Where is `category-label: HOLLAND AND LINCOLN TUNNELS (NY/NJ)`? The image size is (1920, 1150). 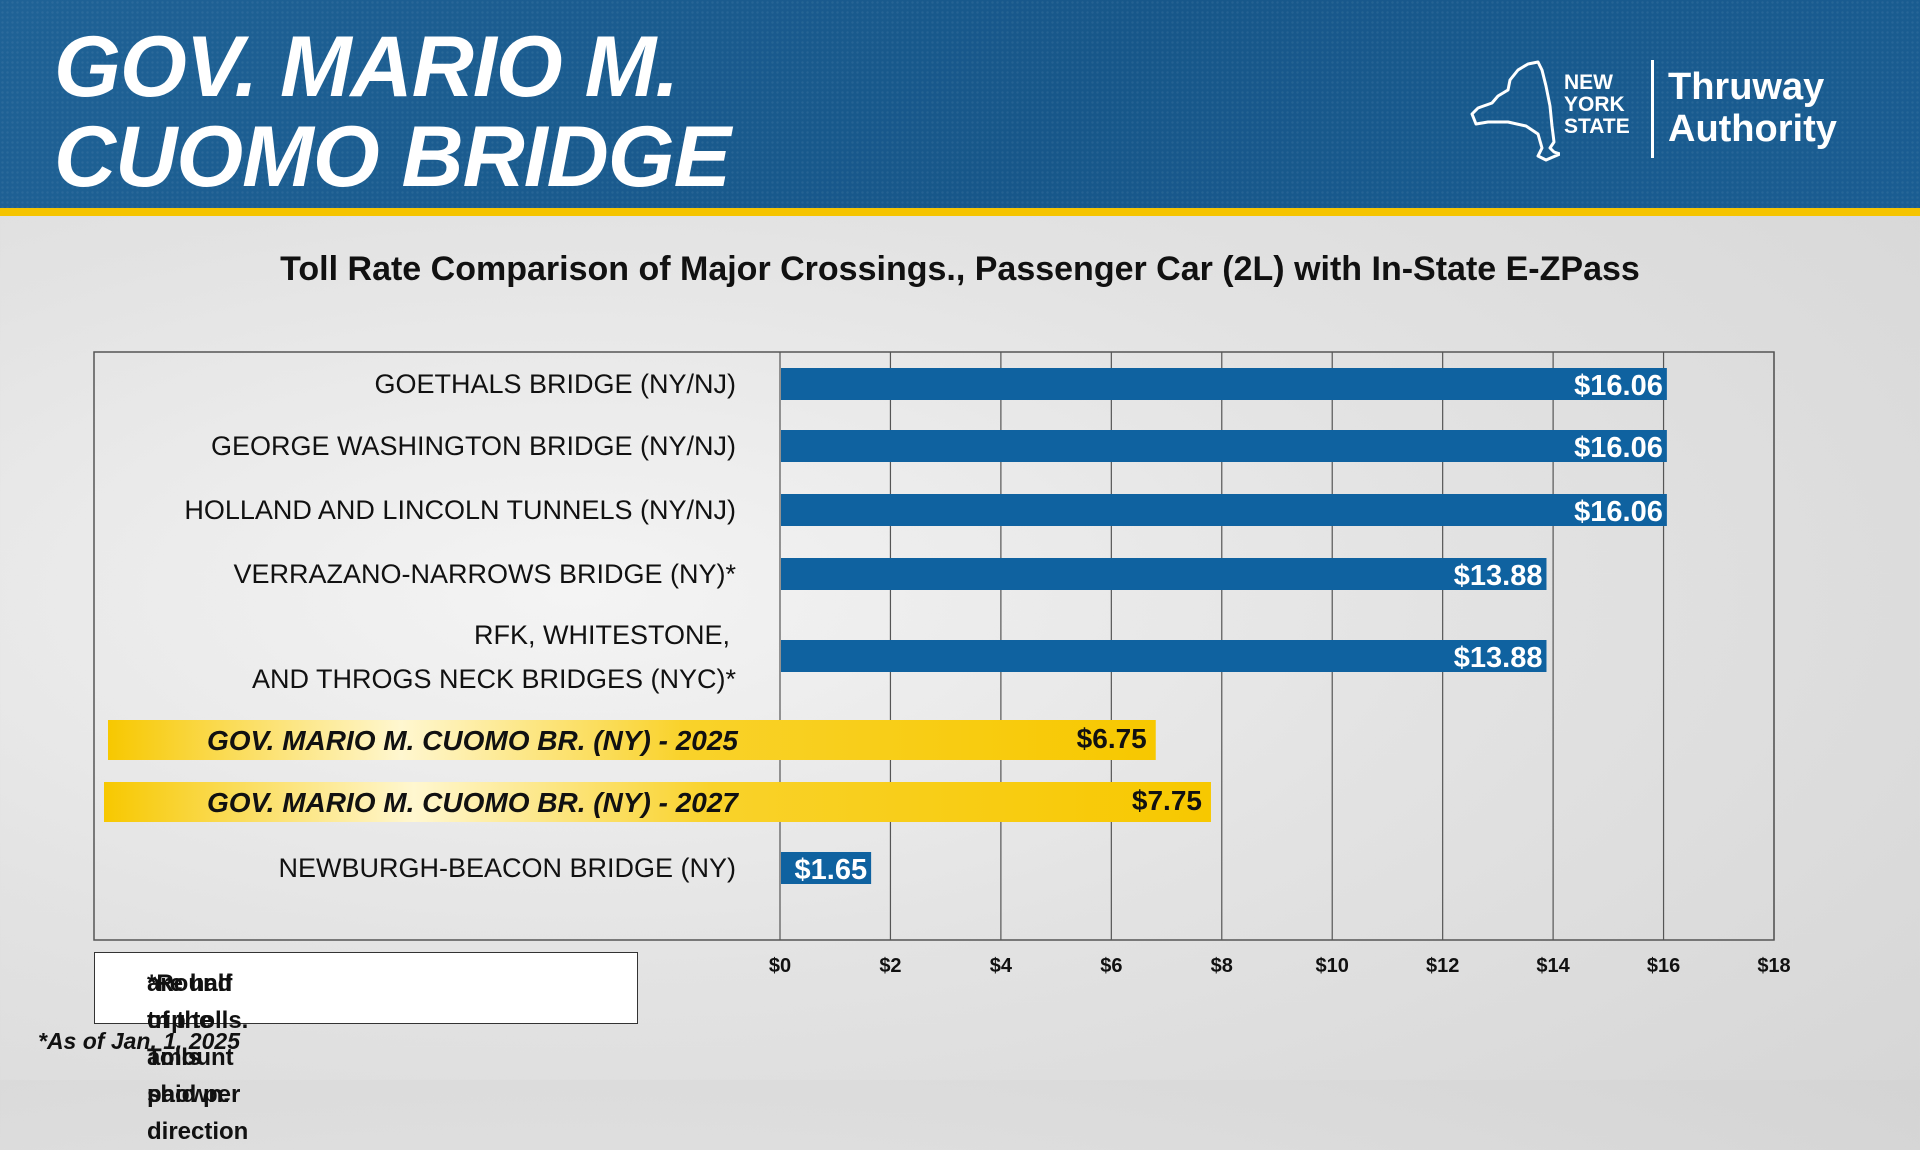 category-label: HOLLAND AND LINCOLN TUNNELS (NY/NJ) is located at coordinates (460, 510).